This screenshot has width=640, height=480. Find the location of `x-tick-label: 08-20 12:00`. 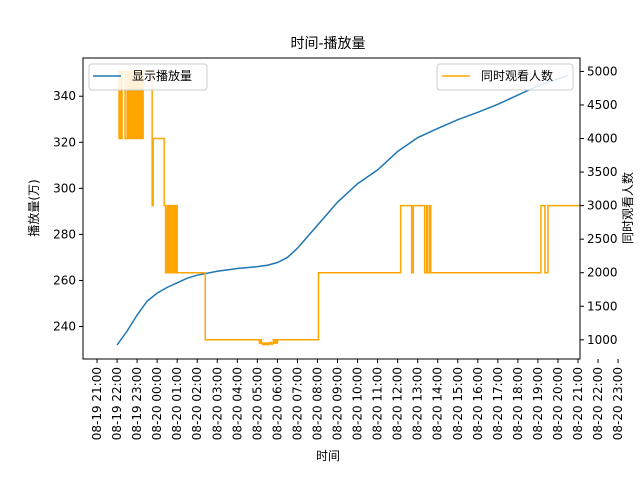

x-tick-label: 08-20 12:00 is located at coordinates (398, 403).